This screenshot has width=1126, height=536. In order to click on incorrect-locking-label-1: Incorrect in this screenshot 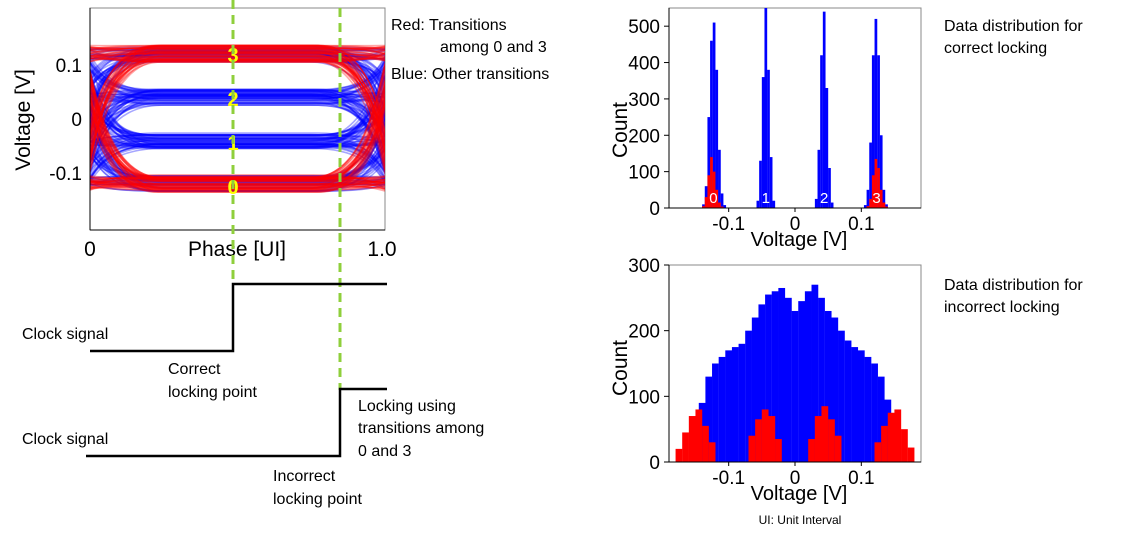, I will do `click(304, 476)`.